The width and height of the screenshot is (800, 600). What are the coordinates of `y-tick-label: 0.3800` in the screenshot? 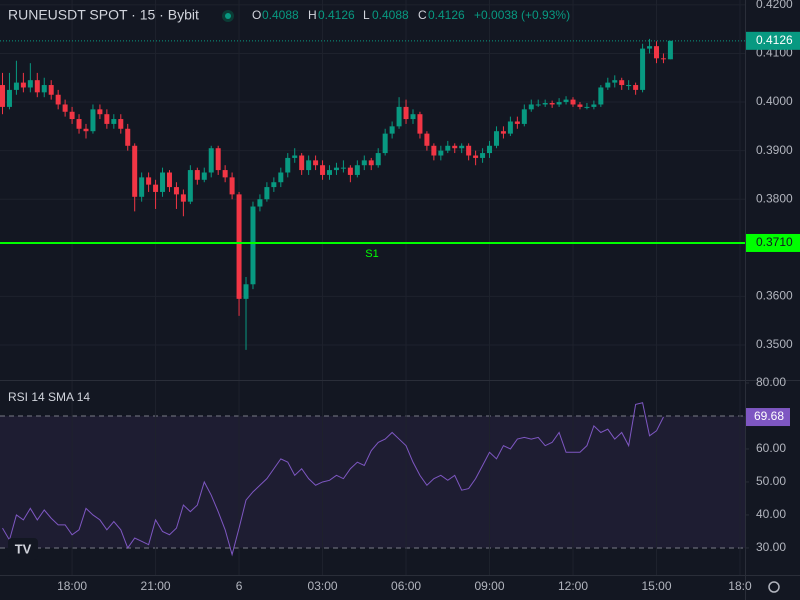 It's located at (774, 198).